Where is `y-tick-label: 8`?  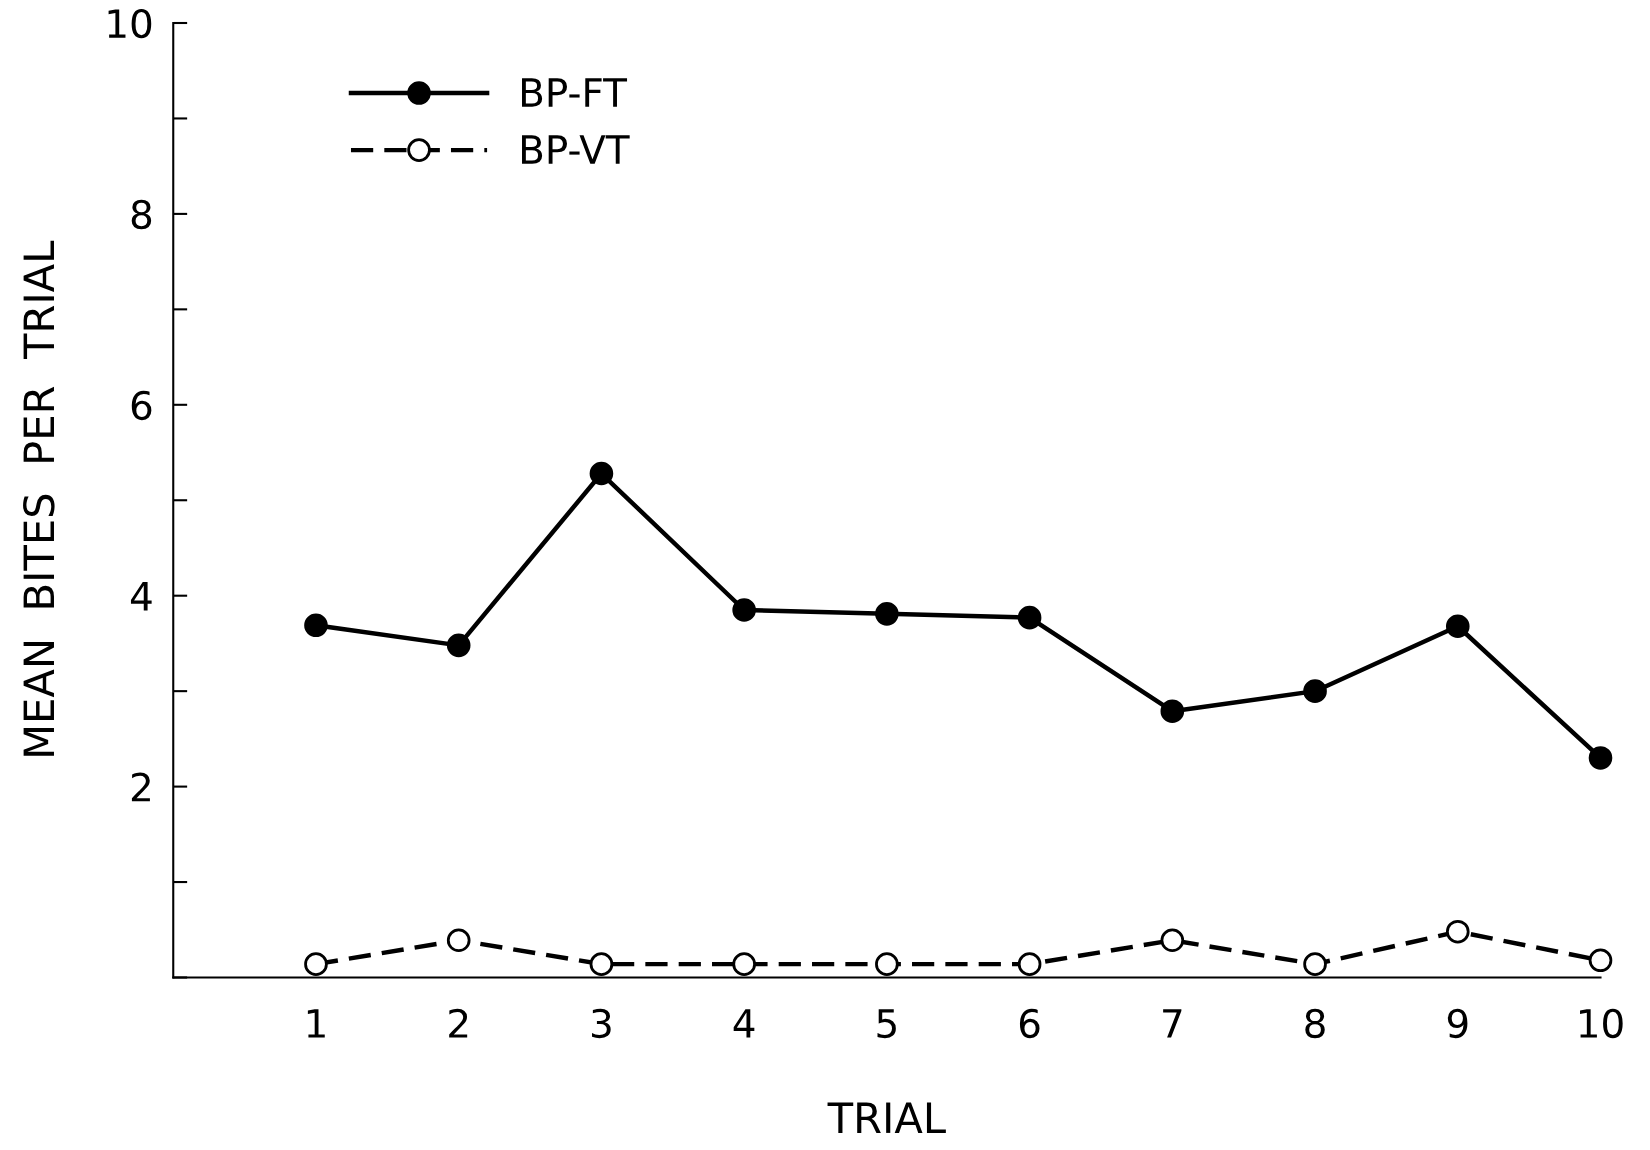 y-tick-label: 8 is located at coordinates (141, 214).